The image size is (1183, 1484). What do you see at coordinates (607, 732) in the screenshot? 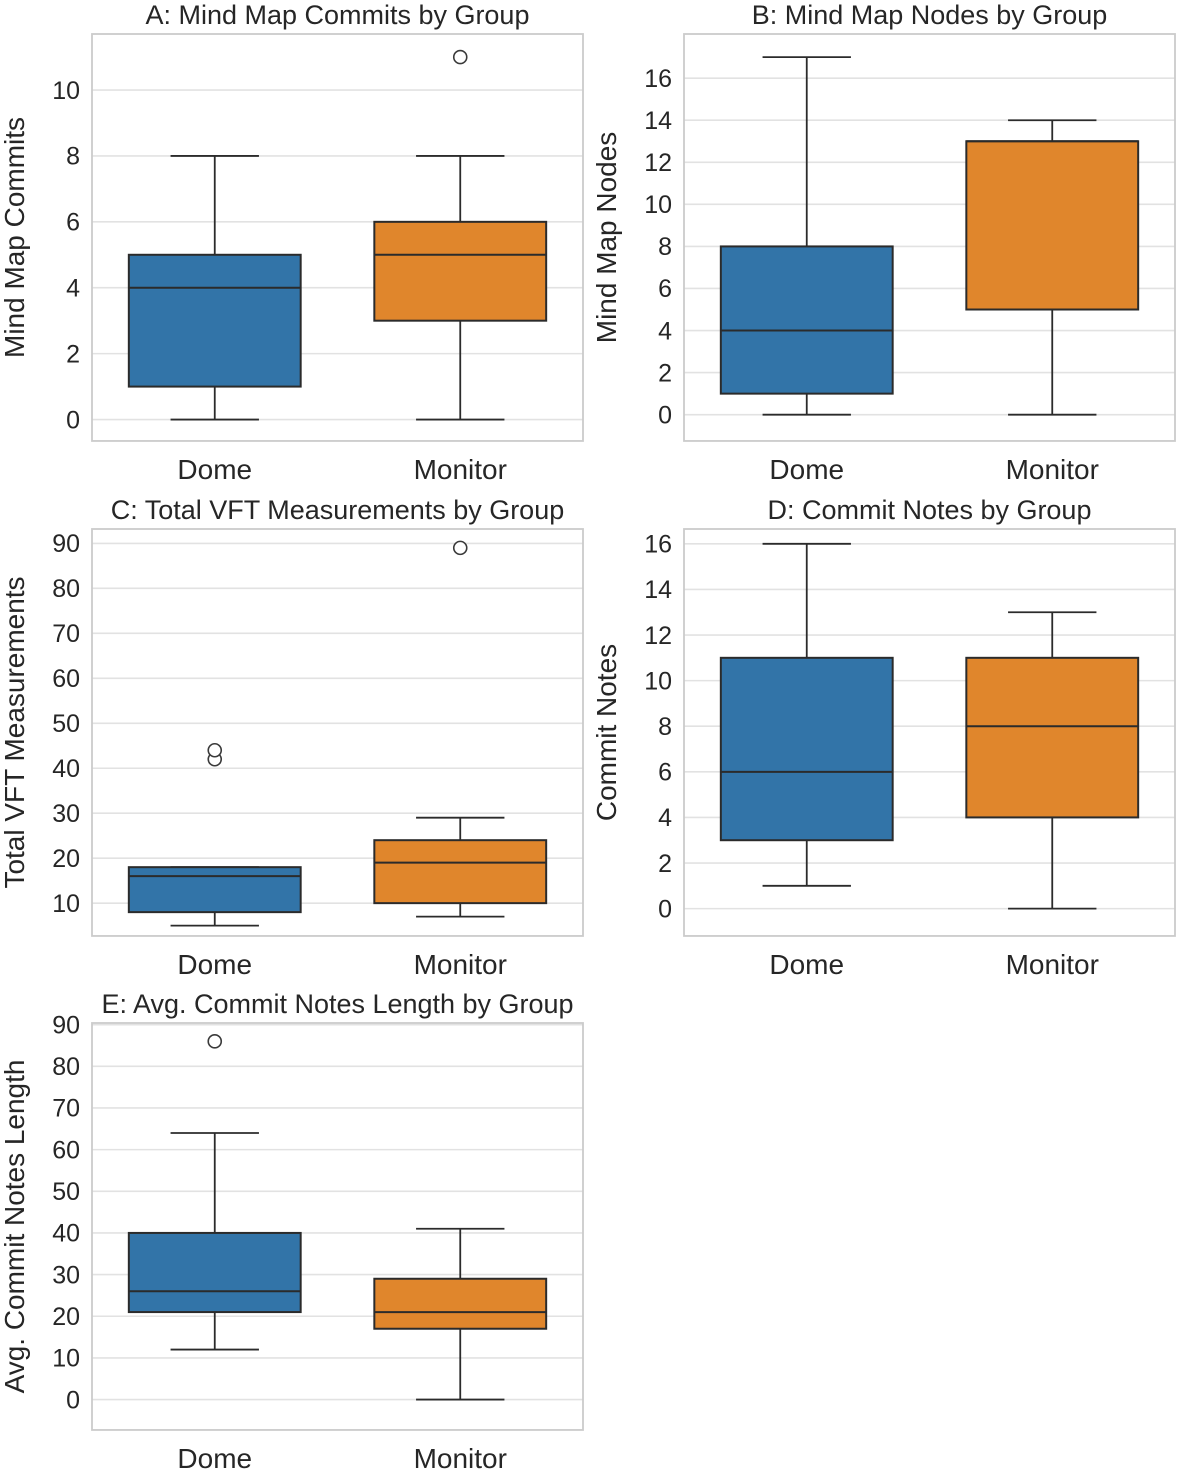
I see `y-axis-label: Commit Notes` at bounding box center [607, 732].